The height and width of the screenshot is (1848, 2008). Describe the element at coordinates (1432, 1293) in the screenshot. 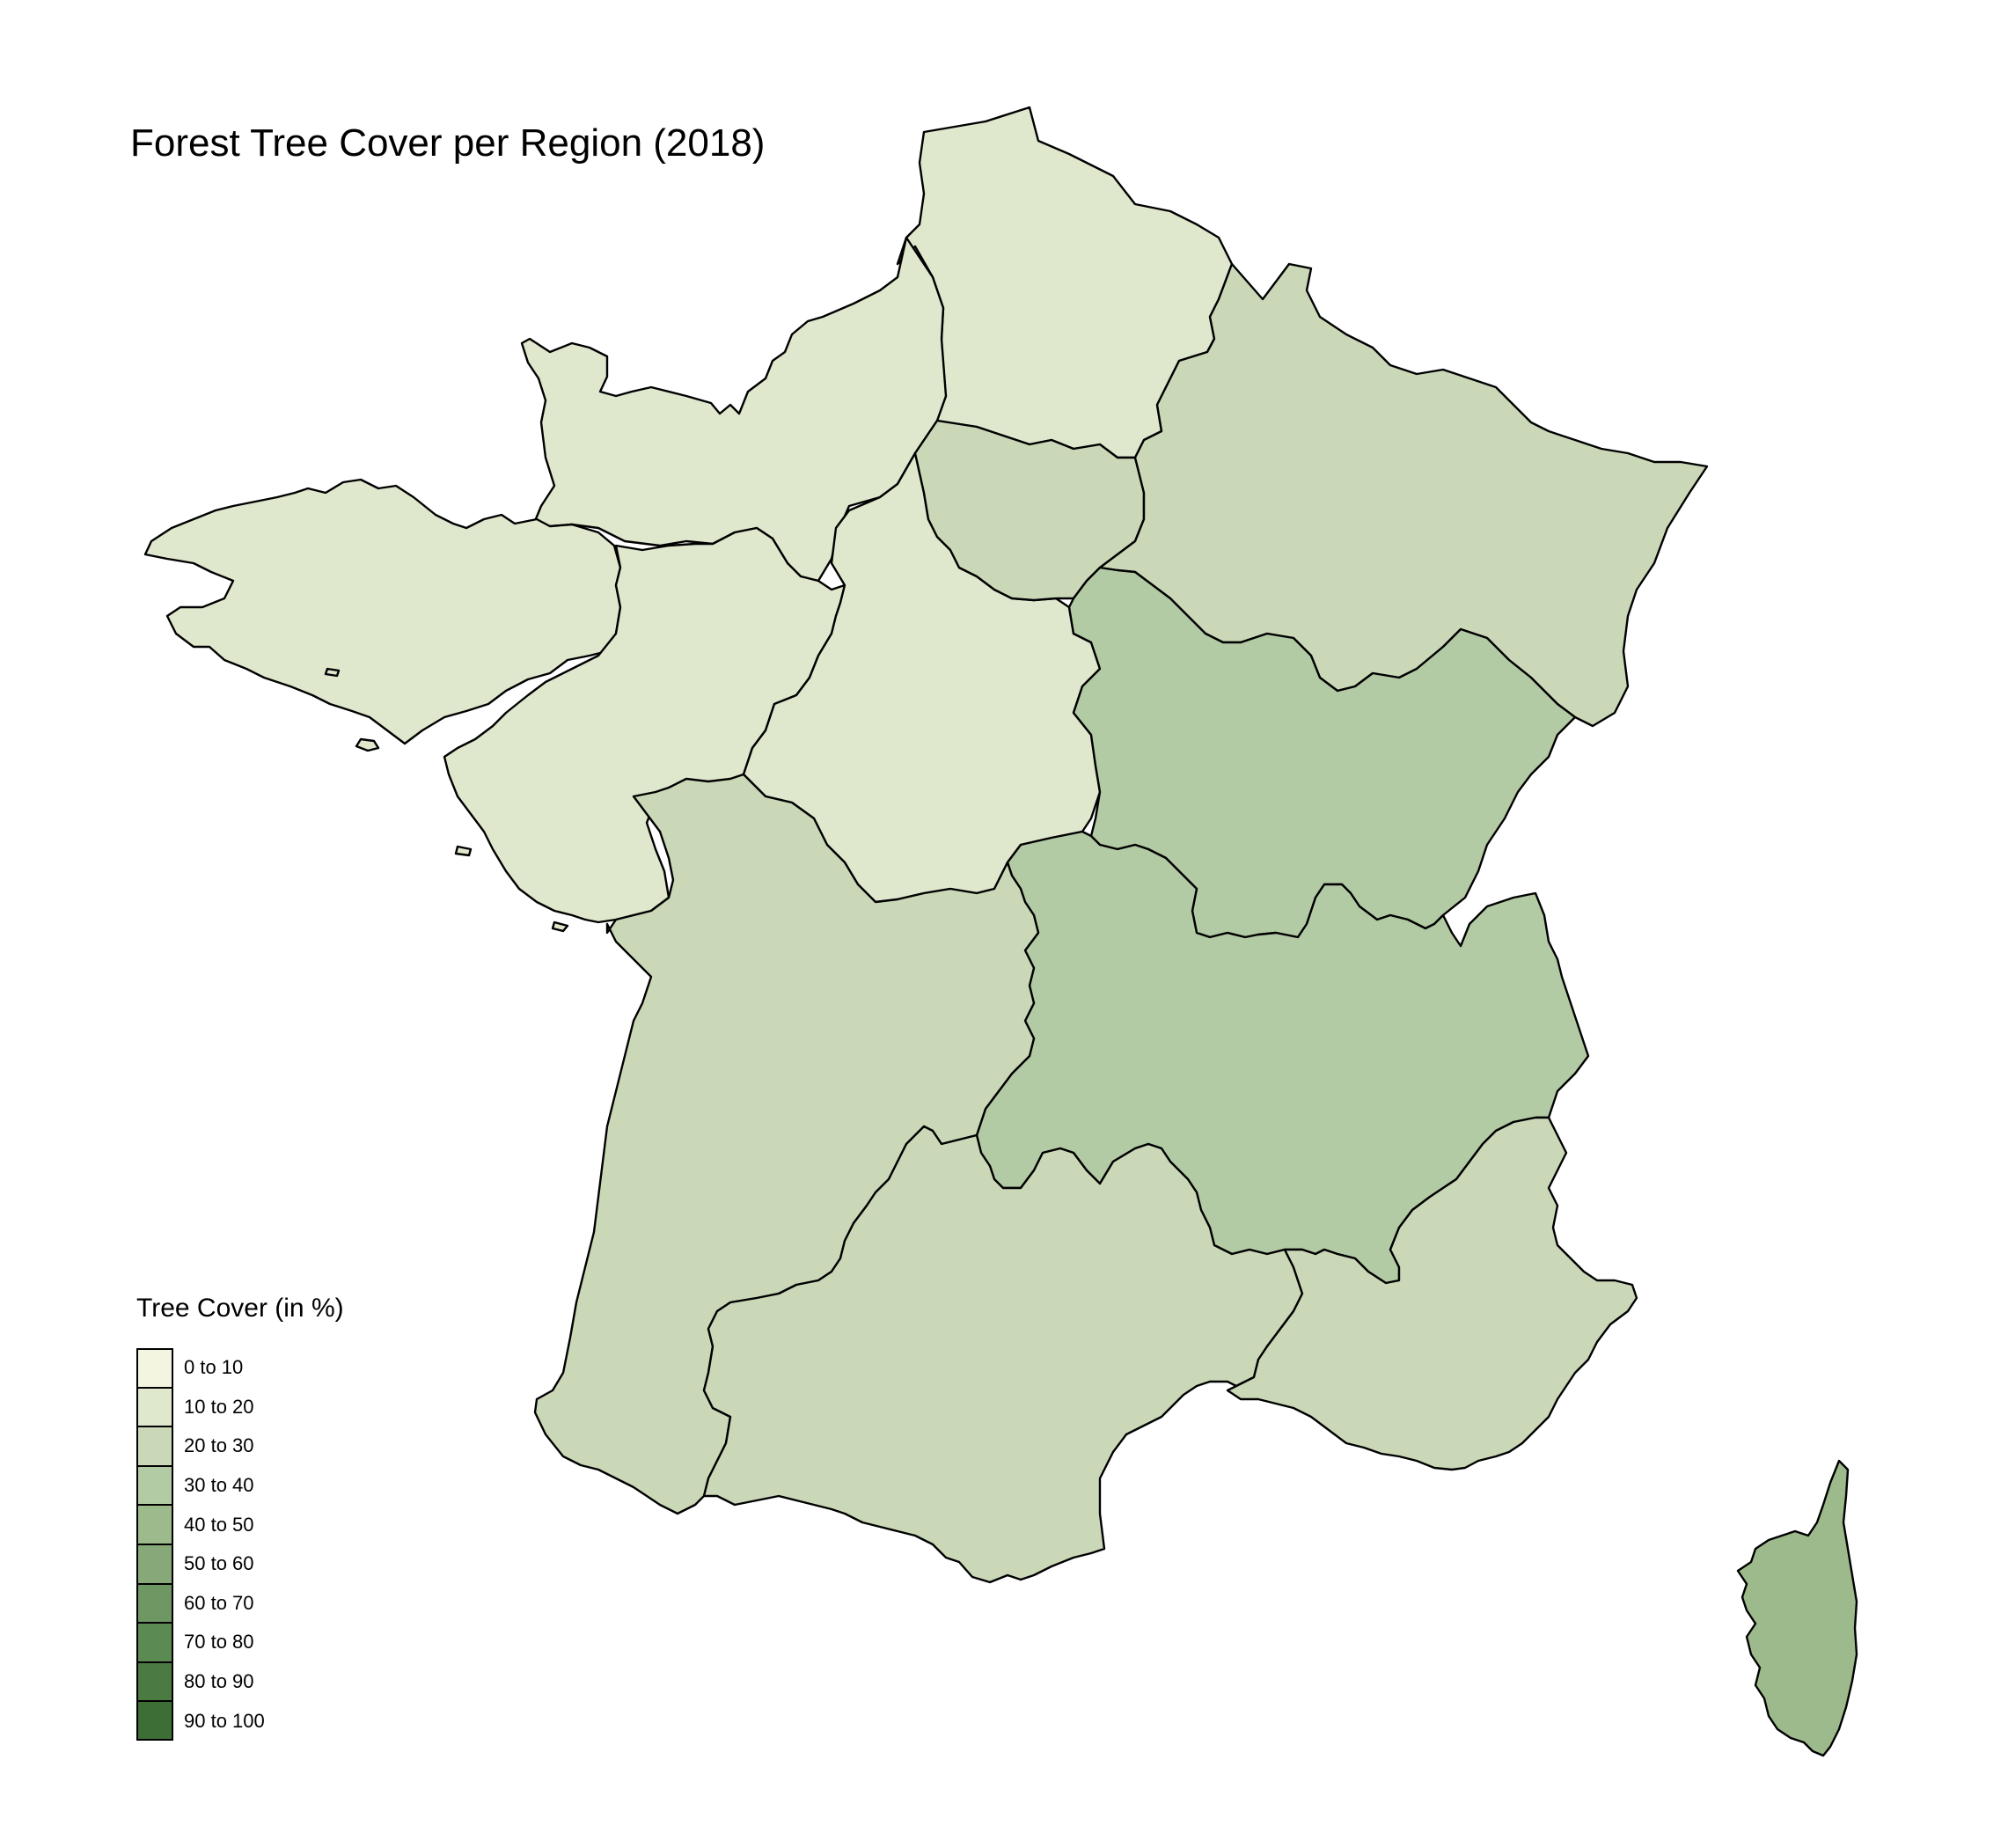

I see `region-paca` at that location.